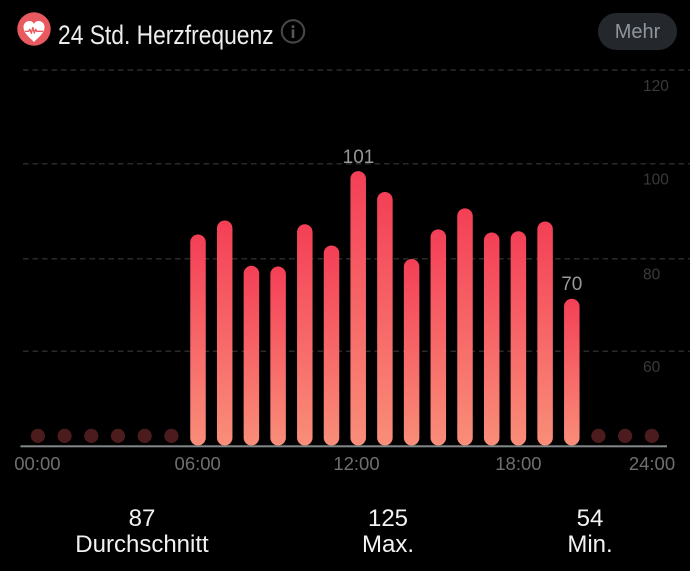 The width and height of the screenshot is (690, 571). What do you see at coordinates (652, 463) in the screenshot?
I see `svg-text: 24:00` at bounding box center [652, 463].